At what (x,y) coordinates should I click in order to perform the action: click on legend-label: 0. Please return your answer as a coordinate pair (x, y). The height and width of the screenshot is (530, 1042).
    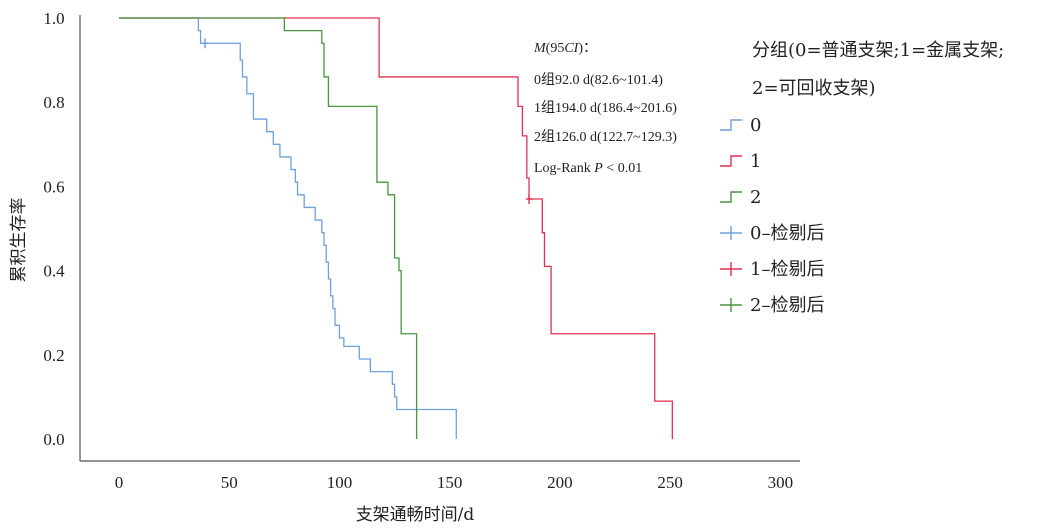
    Looking at the image, I should click on (755, 125).